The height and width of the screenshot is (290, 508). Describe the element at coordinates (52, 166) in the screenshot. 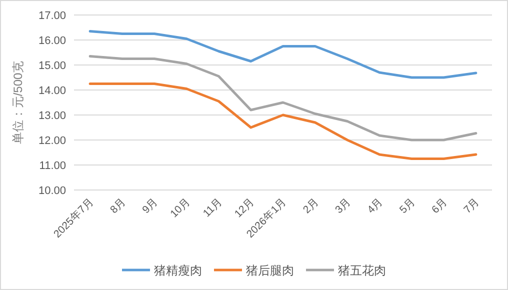

I see `y-tick-label: 11.00` at that location.